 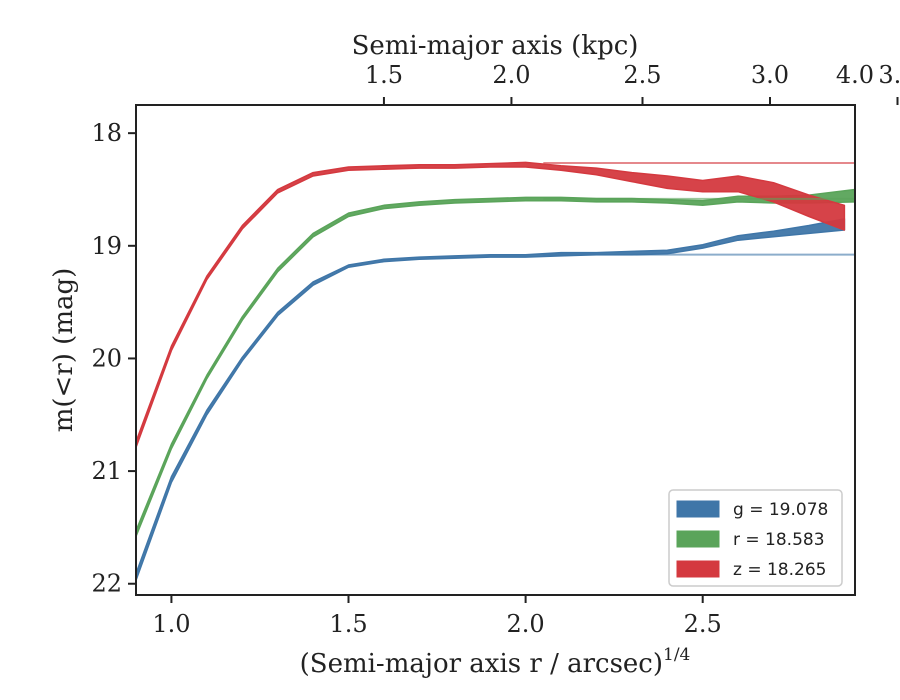 I want to click on top-tick-label: 1.5, so click(x=384, y=75).